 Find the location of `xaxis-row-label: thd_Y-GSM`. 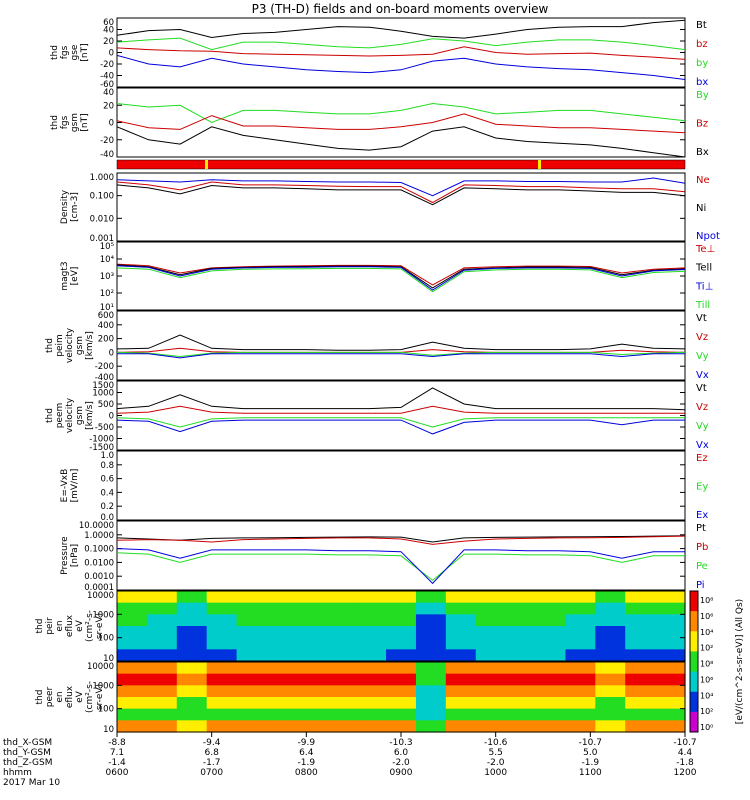

xaxis-row-label: thd_Y-GSM is located at coordinates (27, 753).